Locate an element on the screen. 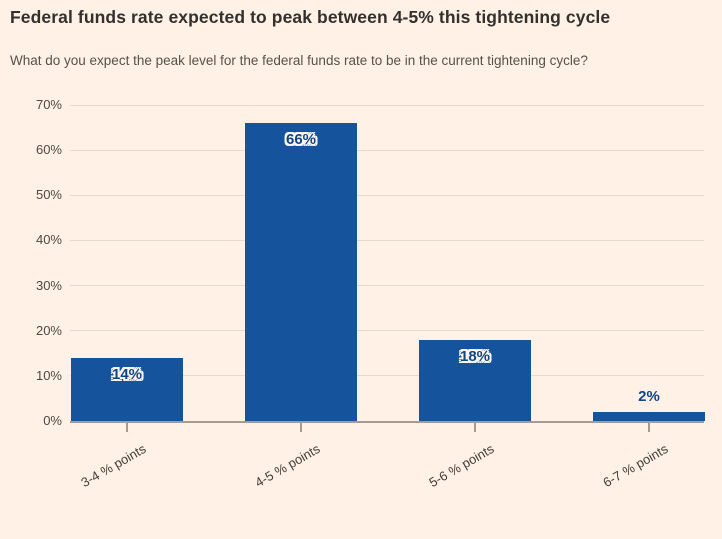 The image size is (722, 539). y-axis-tick-label: 0% is located at coordinates (52, 420).